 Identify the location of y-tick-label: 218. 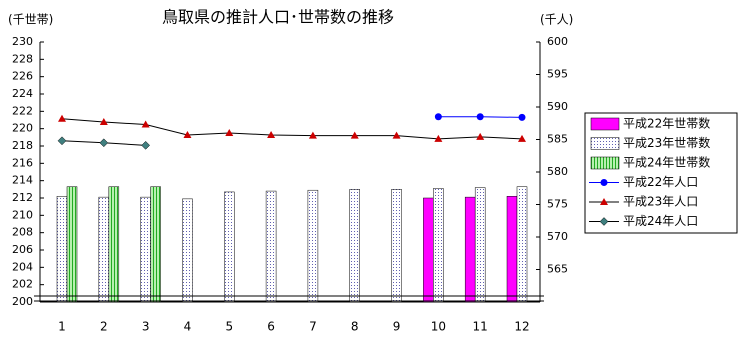
(22, 145).